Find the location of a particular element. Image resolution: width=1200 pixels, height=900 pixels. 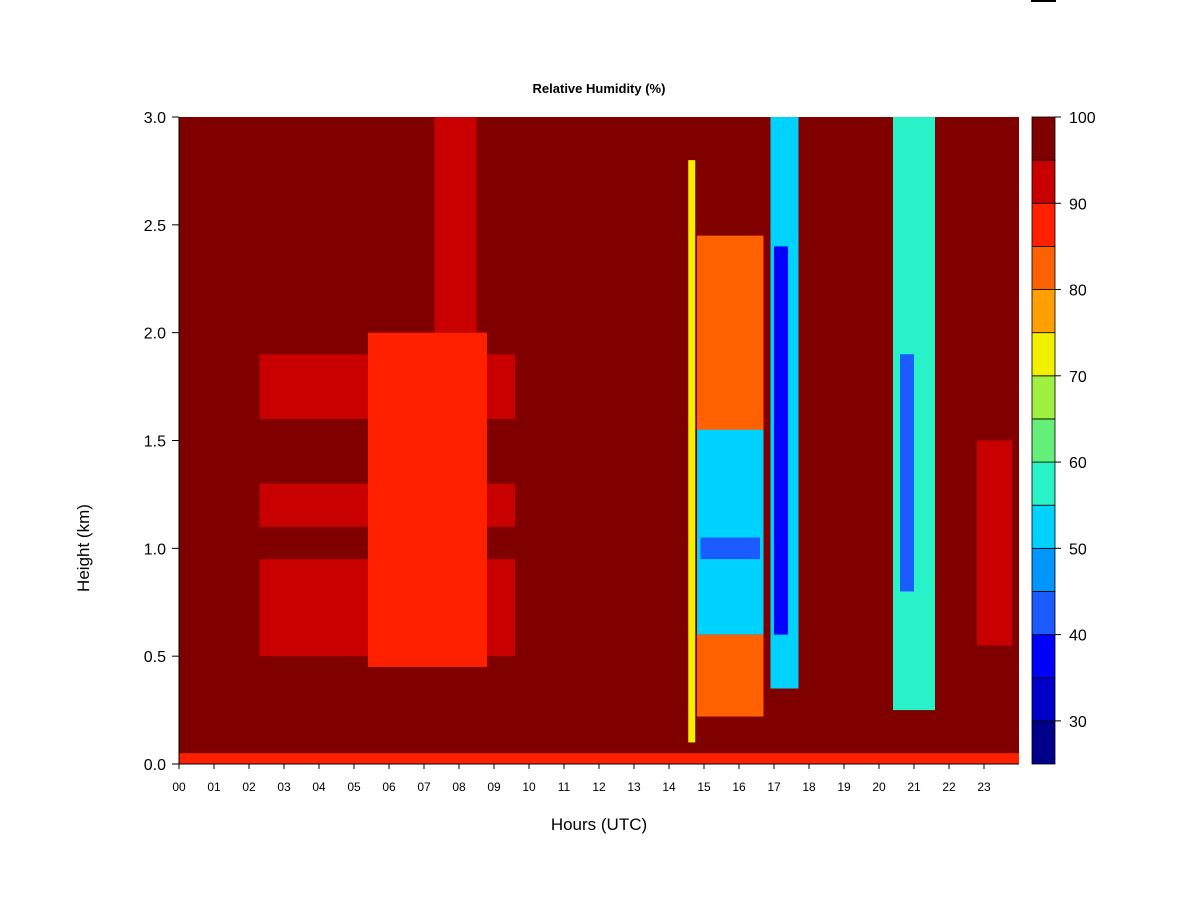

x-tick-label: 02 is located at coordinates (249, 787).